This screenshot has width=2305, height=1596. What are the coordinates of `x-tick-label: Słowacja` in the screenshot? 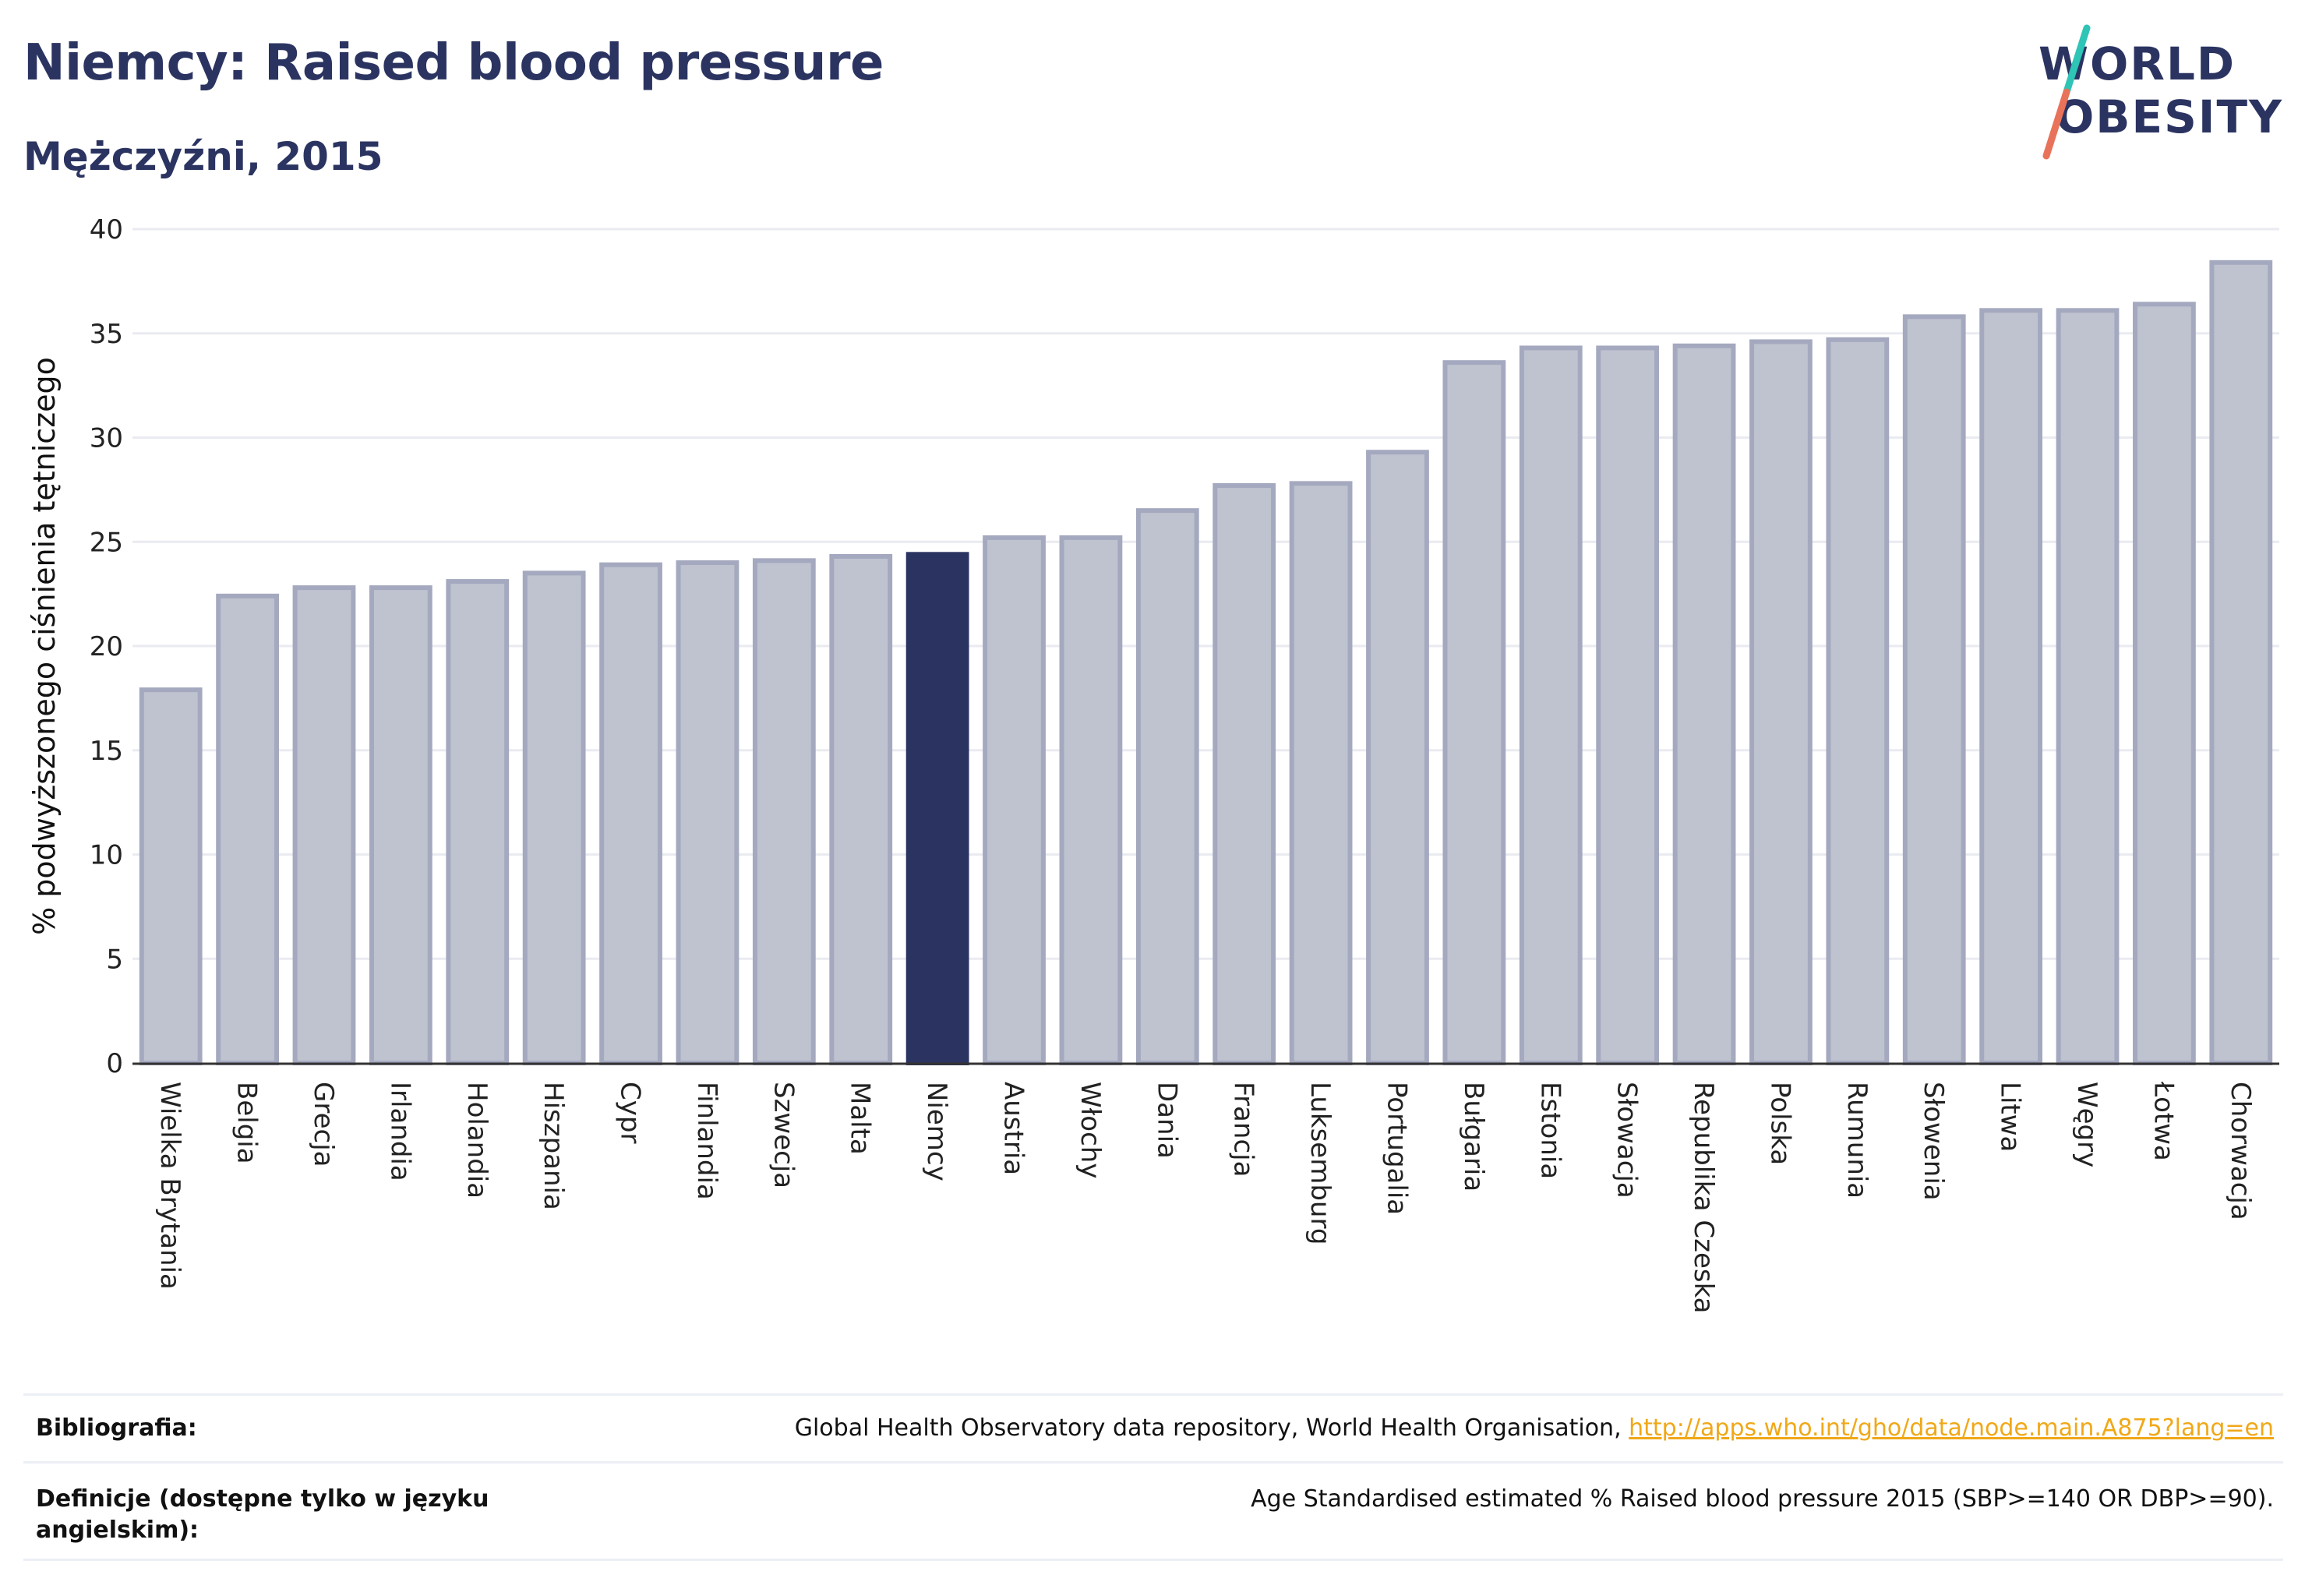 It's located at (1627, 1140).